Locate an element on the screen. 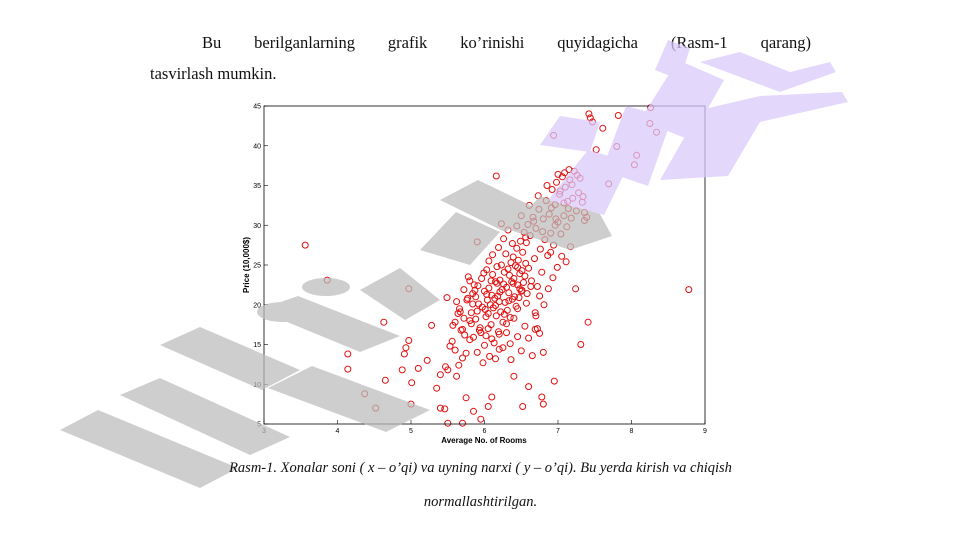 This screenshot has width=961, height=540. y-tick-label: 30 is located at coordinates (257, 226).